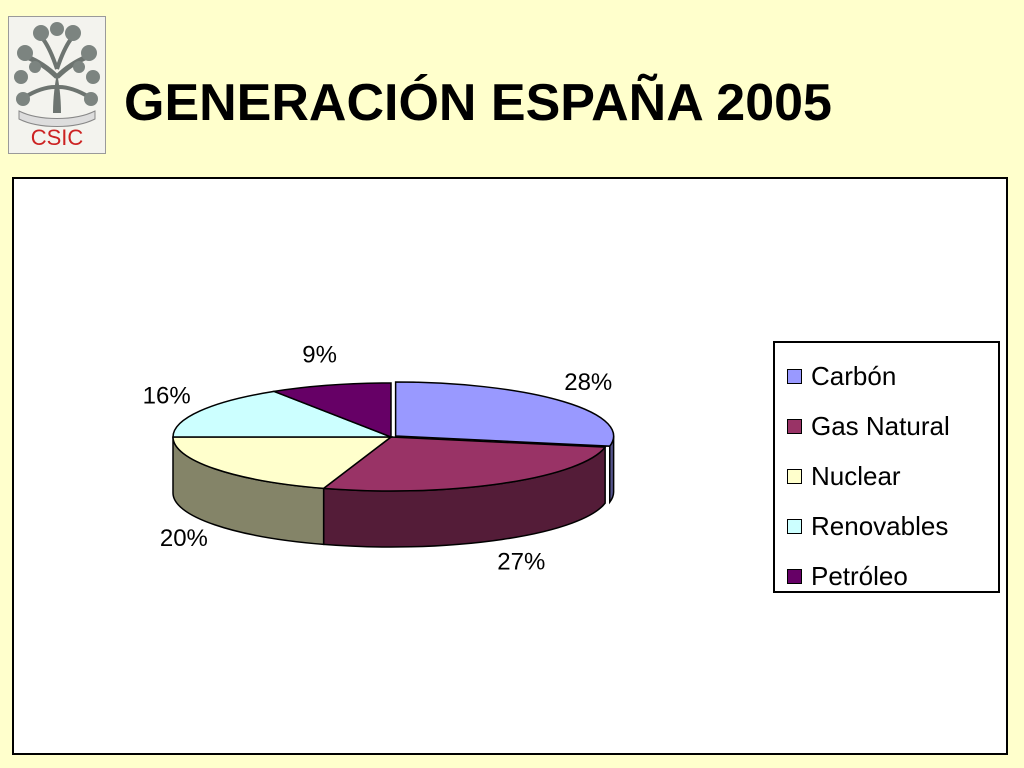 The image size is (1024, 768). Describe the element at coordinates (588, 382) in the screenshot. I see `data-label-carbon: 28%` at that location.